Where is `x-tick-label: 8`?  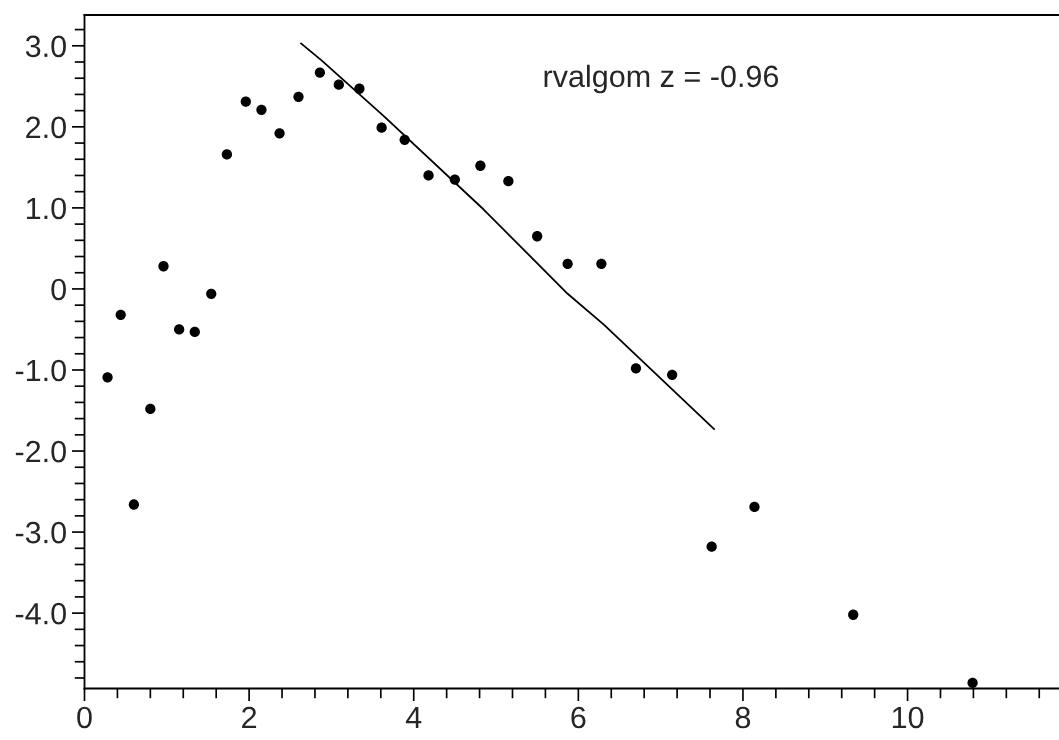 x-tick-label: 8 is located at coordinates (743, 717).